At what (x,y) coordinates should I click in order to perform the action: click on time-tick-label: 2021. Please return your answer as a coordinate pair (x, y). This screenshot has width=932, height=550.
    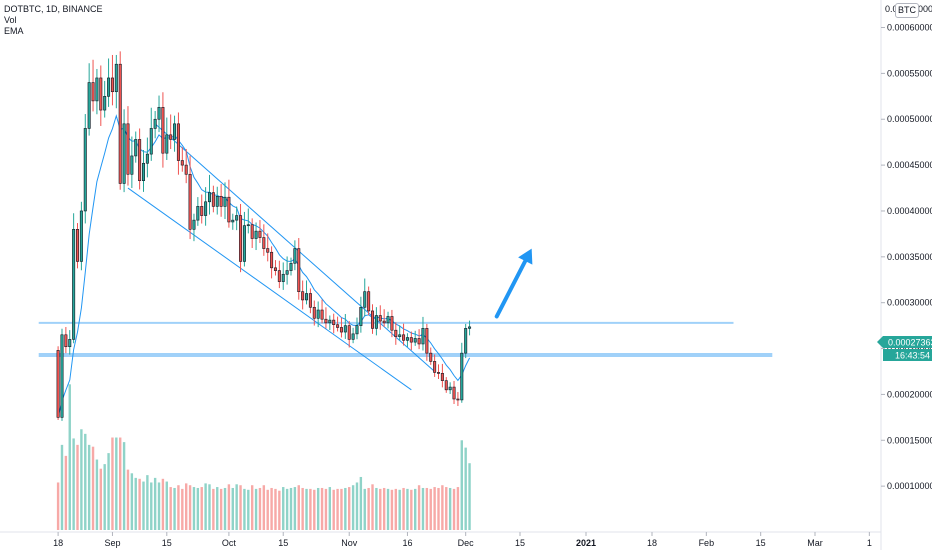
    Looking at the image, I should click on (586, 543).